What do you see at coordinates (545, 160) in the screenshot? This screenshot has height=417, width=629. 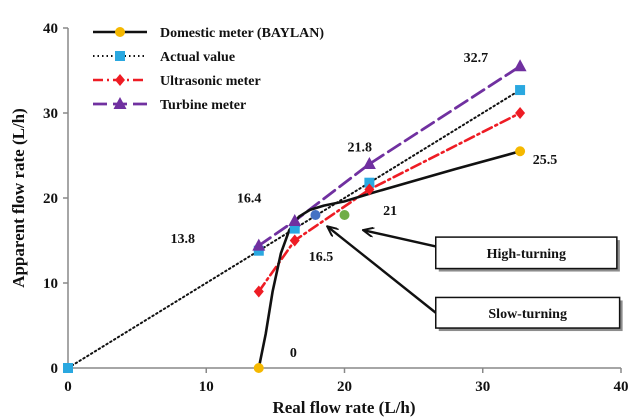 I see `point-label: 25.5` at bounding box center [545, 160].